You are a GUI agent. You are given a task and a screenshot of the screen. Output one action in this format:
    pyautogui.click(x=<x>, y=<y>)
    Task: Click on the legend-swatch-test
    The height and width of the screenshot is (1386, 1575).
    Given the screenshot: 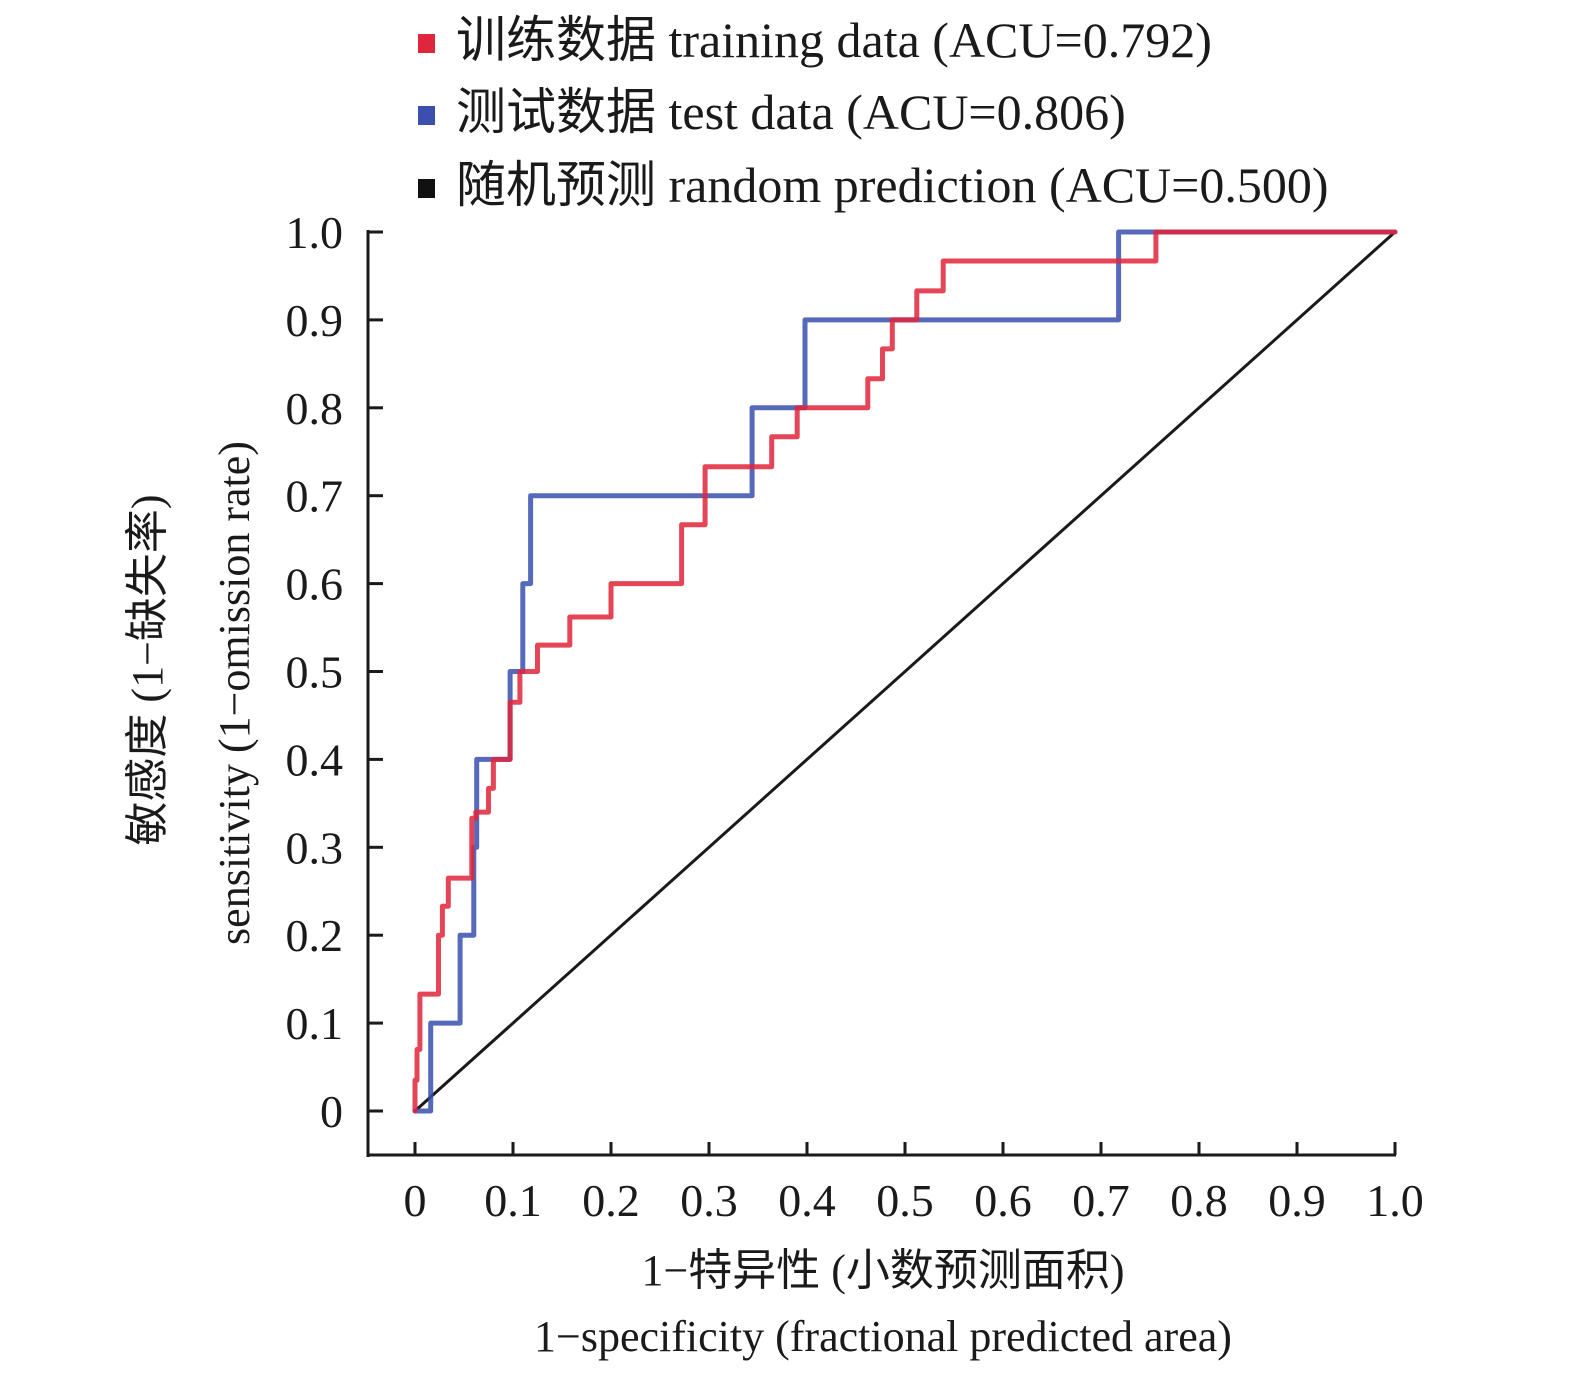 What is the action you would take?
    pyautogui.click(x=426, y=115)
    